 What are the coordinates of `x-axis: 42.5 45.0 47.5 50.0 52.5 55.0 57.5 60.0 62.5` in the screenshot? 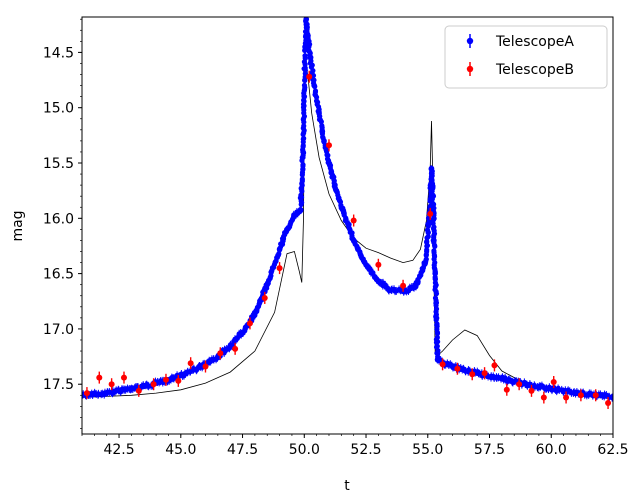 It's located at (355, 446).